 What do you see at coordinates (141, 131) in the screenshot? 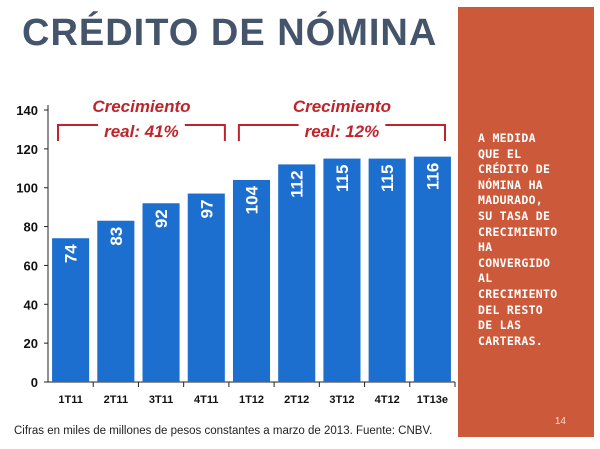
I see `annotation-line2: real: 41%` at bounding box center [141, 131].